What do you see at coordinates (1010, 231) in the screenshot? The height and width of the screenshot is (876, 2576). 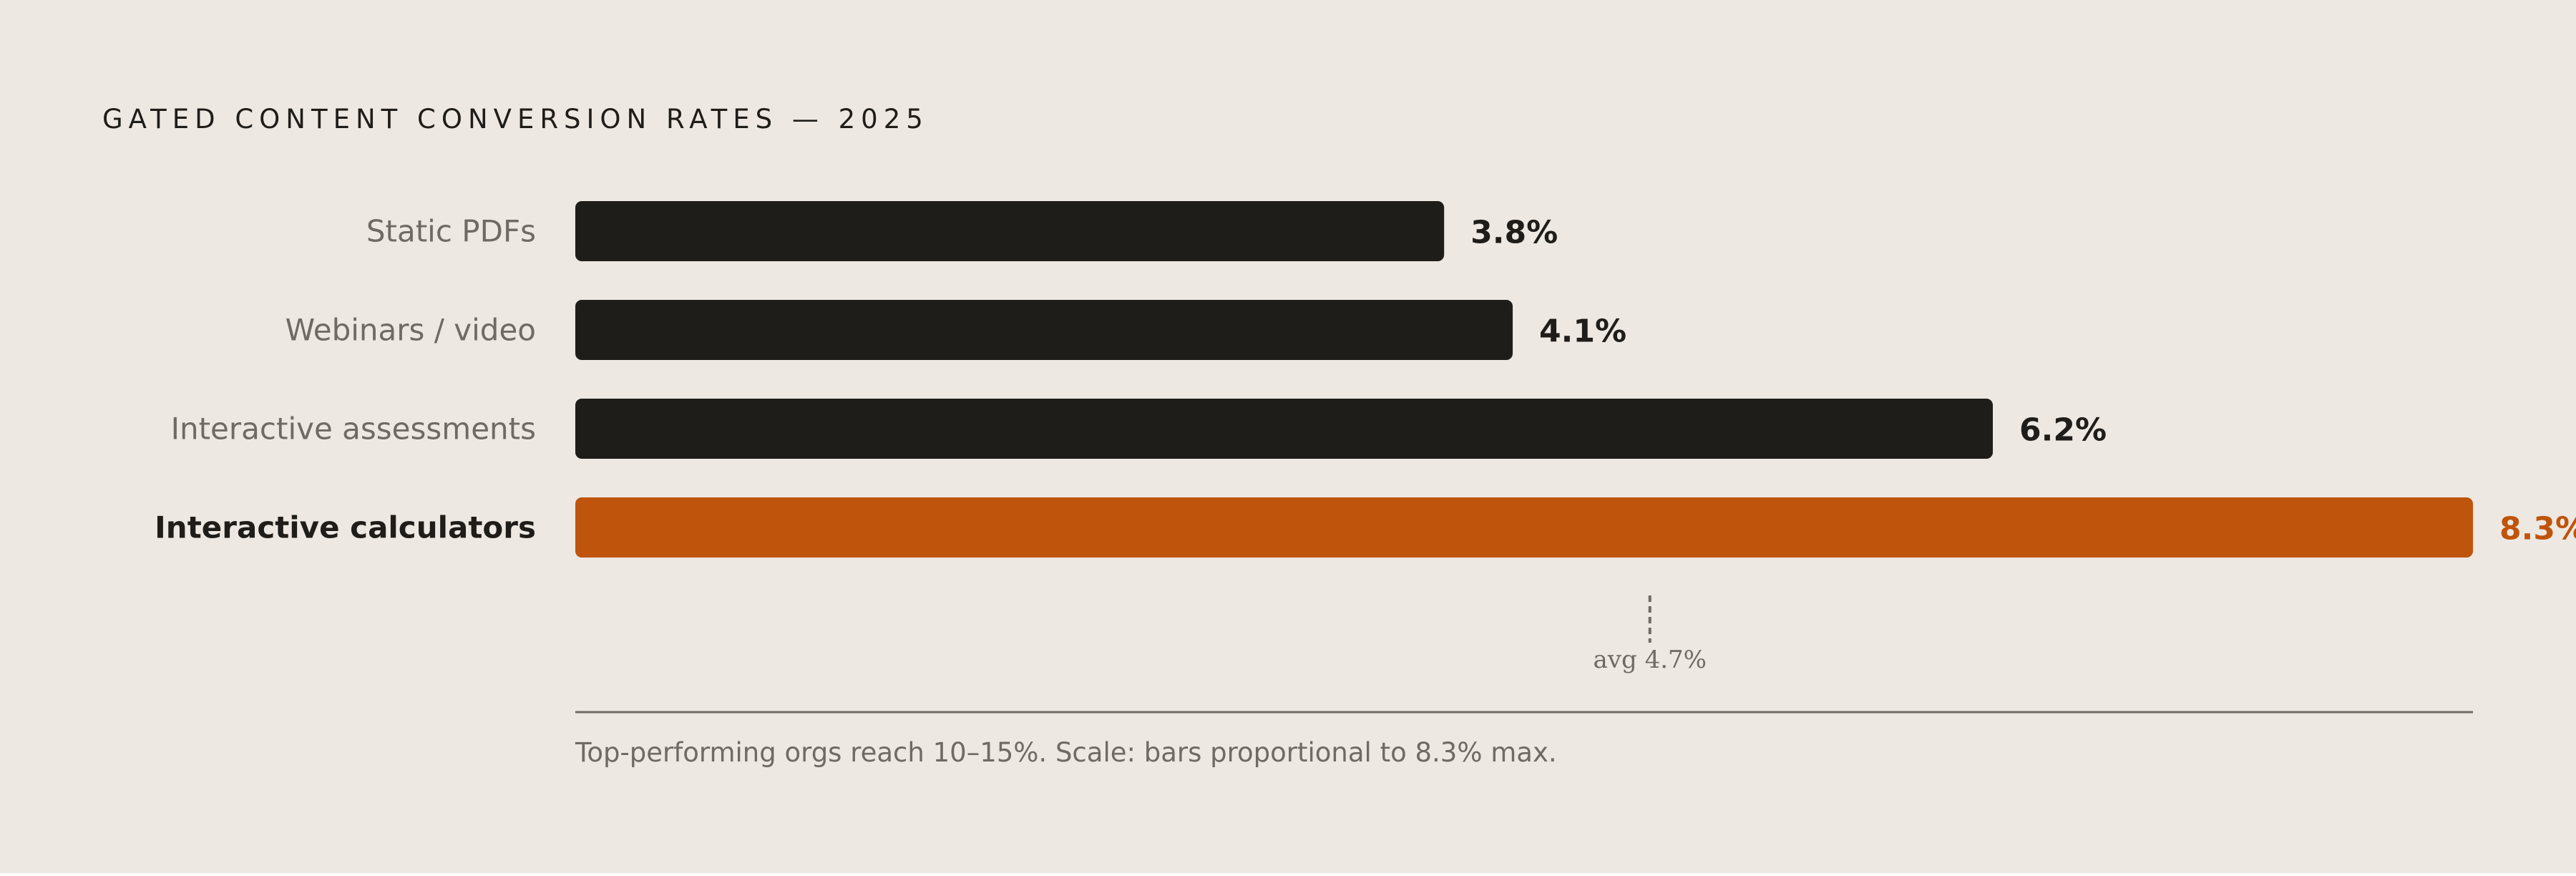 I see `bar-static-pdfs` at bounding box center [1010, 231].